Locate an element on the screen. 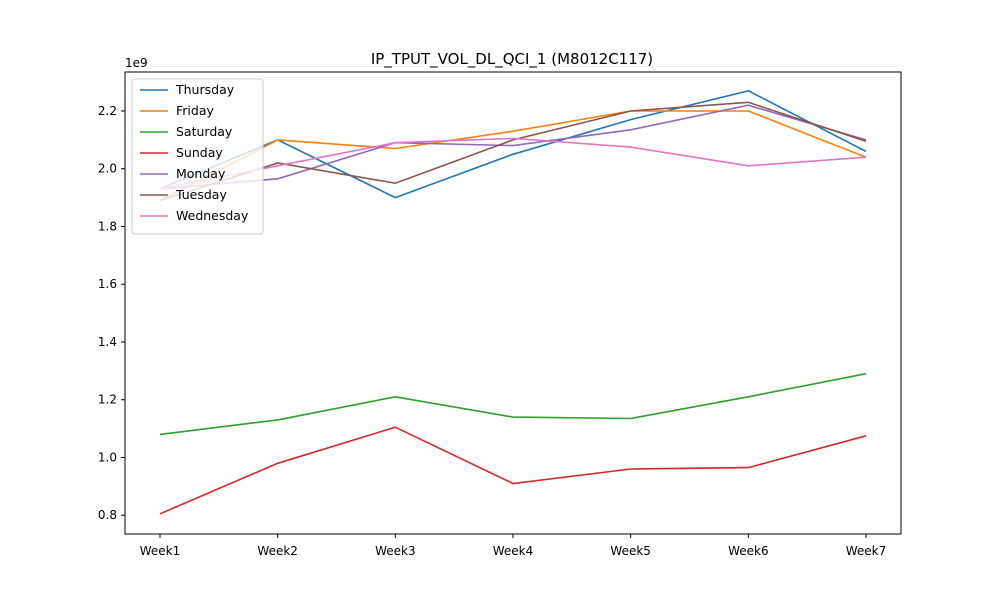 Image resolution: width=1000 pixels, height=600 pixels. x-tick-label: Week1 is located at coordinates (160, 551).